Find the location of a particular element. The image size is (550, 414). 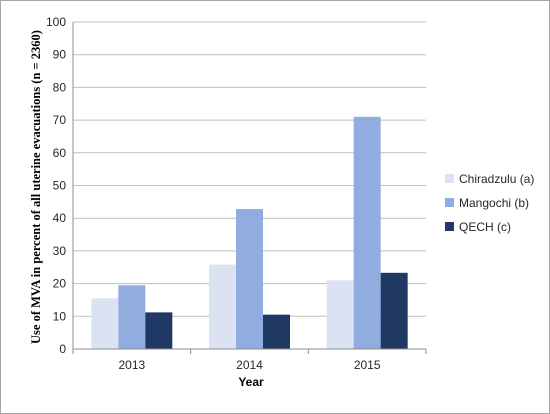

y-tick-label: 0 is located at coordinates (62, 349).